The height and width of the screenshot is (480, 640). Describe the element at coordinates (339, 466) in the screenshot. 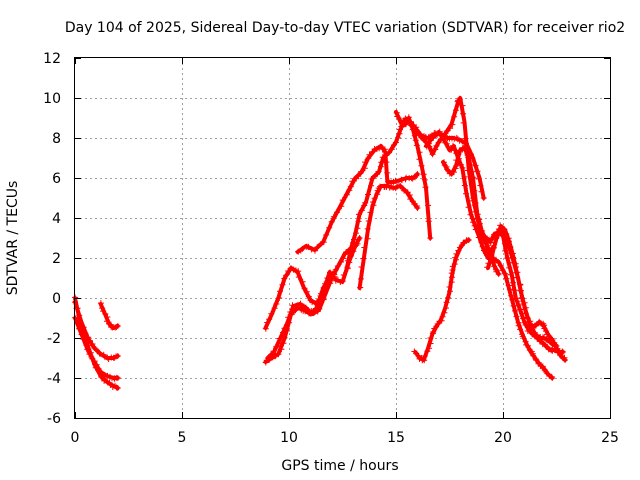

I see `x-axis-title: GPS time / hours` at that location.